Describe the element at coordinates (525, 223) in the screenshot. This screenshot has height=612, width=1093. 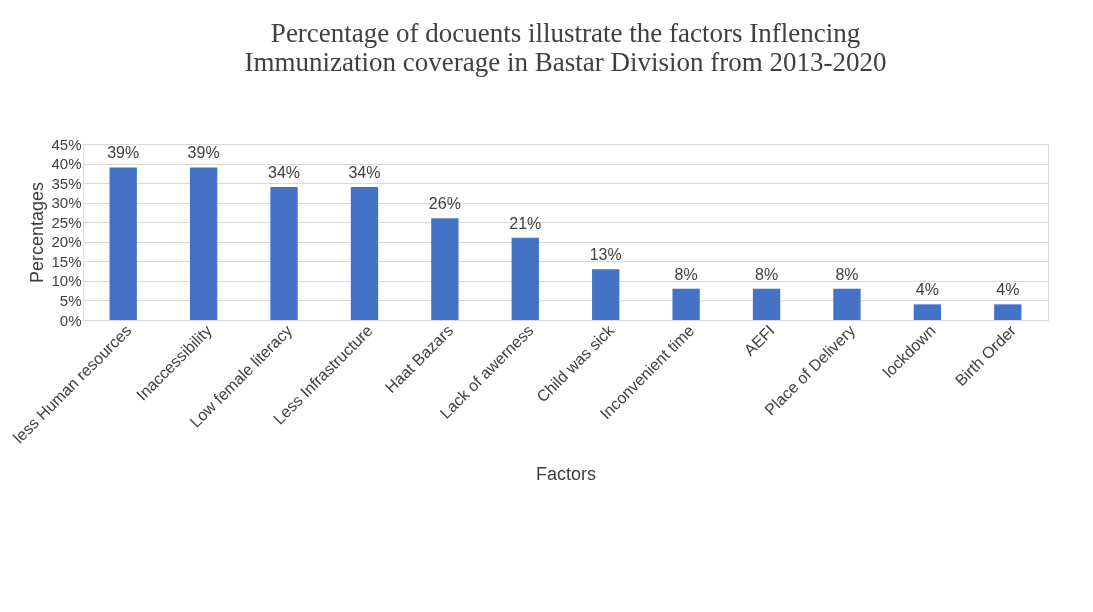
I see `data-label: 21%` at that location.